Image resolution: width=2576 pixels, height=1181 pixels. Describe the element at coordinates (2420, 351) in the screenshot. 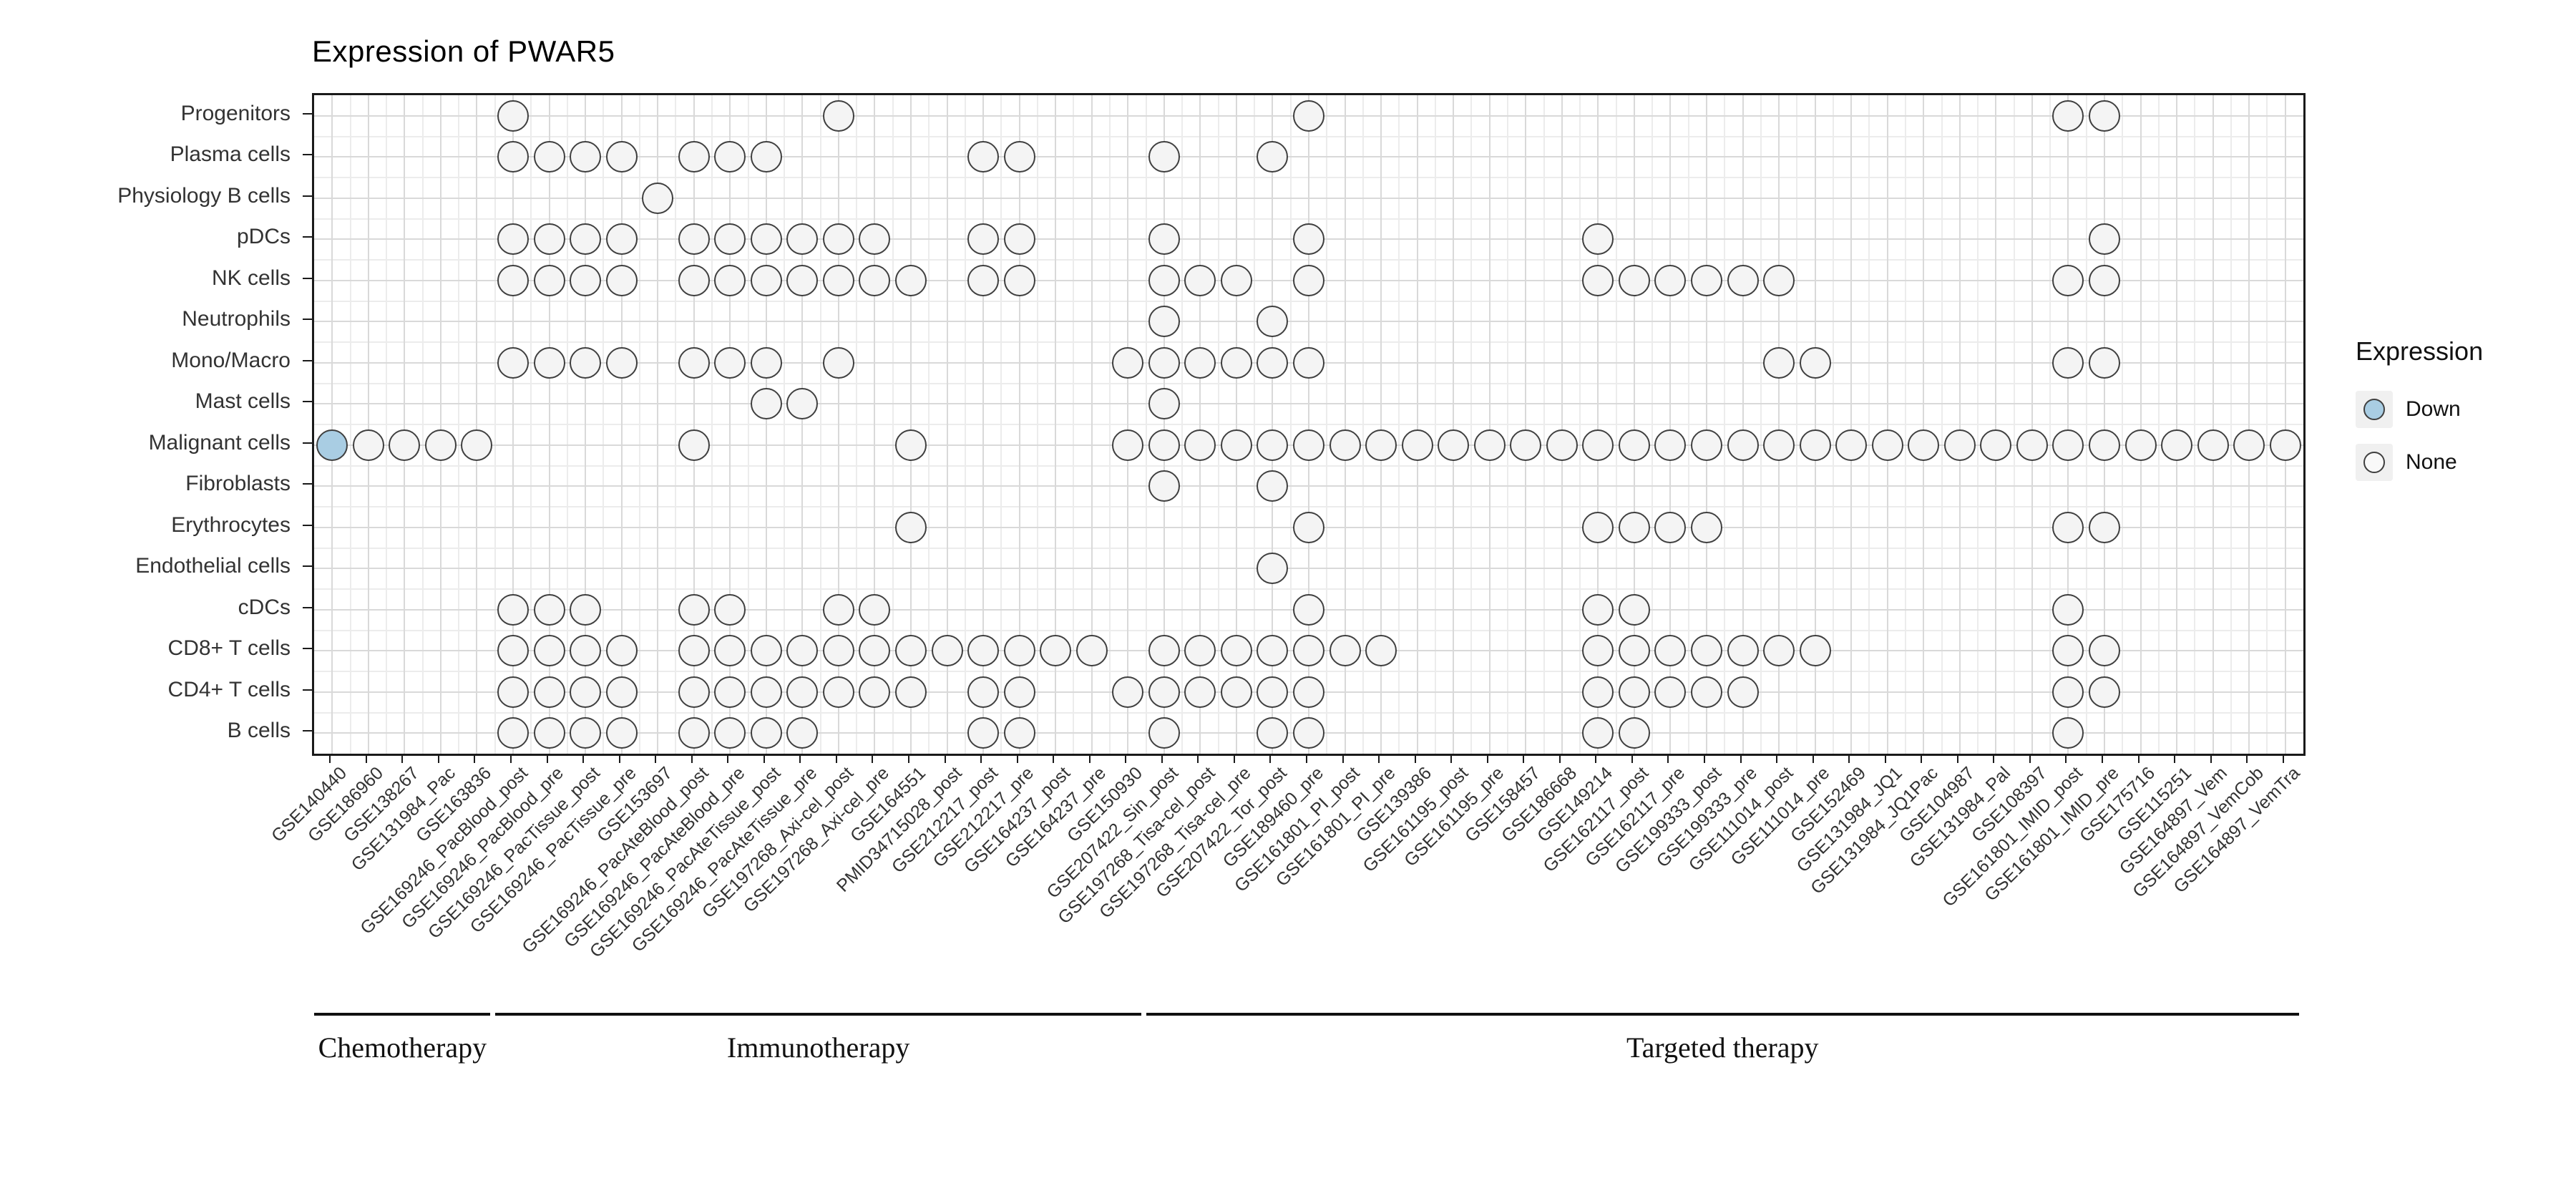

I see `legend-title: Expression` at that location.